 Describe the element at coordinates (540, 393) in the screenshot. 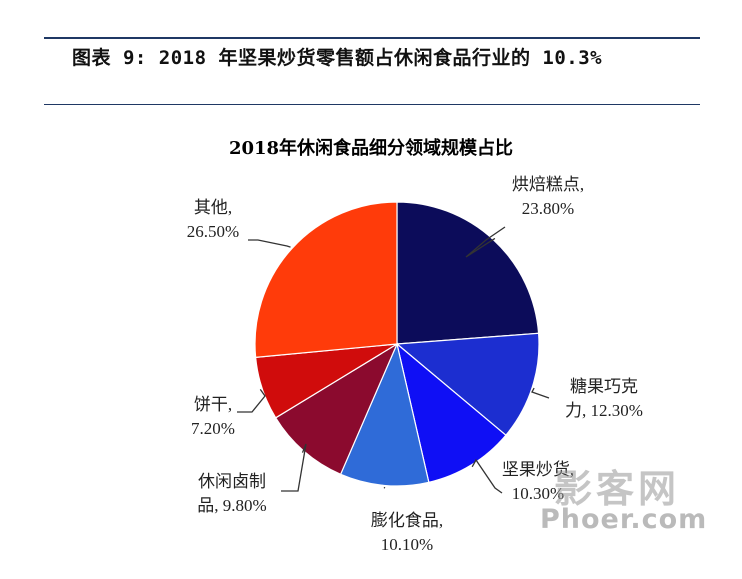

I see `leader-candy-chocolate` at that location.